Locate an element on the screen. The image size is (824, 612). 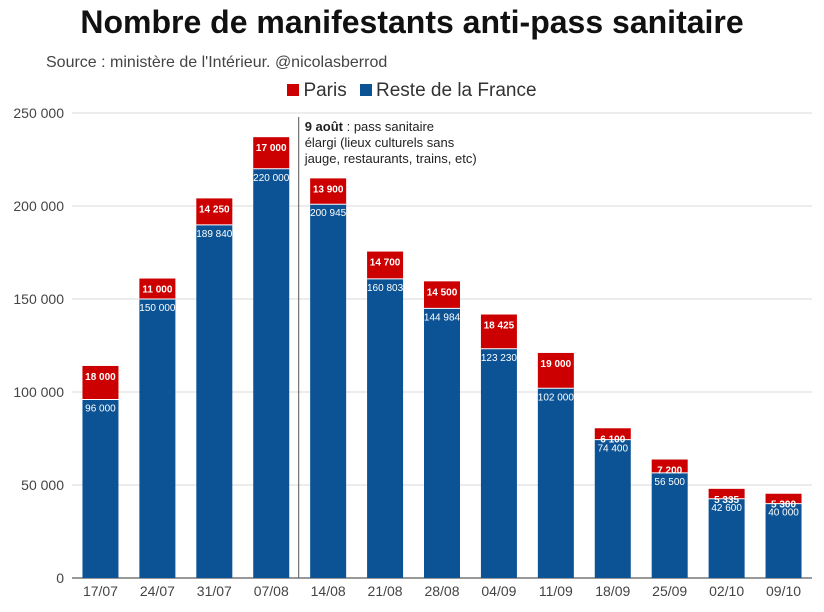
data-label-paris: 5 335 is located at coordinates (726, 500).